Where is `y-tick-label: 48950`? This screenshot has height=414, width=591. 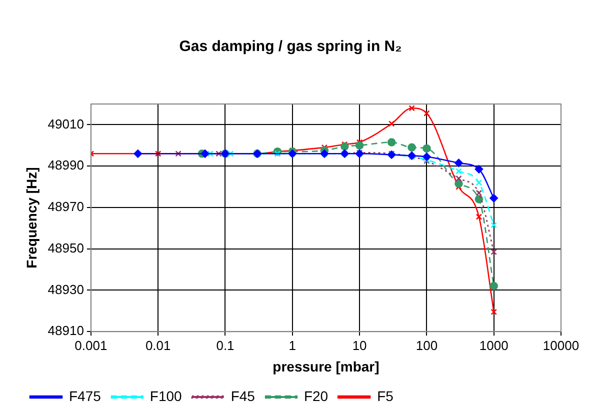 y-tick-label: 48950 is located at coordinates (66, 248).